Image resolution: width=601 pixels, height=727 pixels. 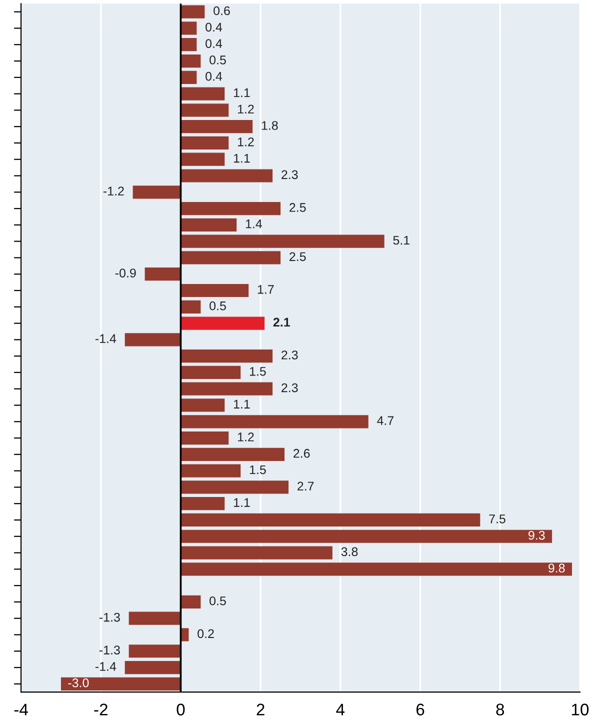 I want to click on x-tick-label: -2, so click(x=101, y=710).